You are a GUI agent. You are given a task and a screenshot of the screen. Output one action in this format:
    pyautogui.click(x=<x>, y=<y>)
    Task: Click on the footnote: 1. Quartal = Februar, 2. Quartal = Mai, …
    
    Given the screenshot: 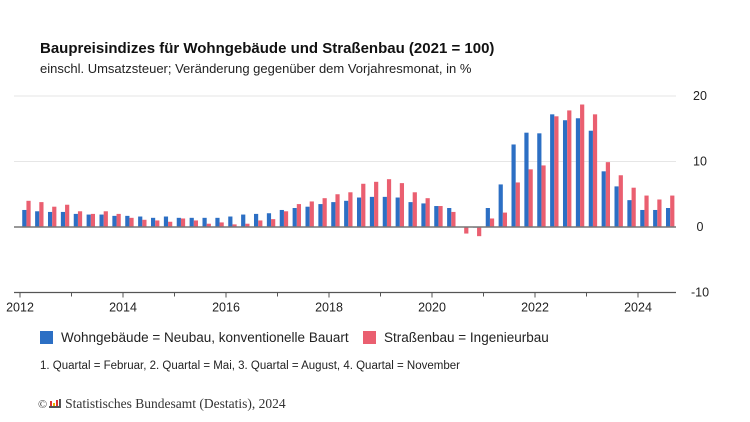 What is the action you would take?
    pyautogui.click(x=250, y=366)
    